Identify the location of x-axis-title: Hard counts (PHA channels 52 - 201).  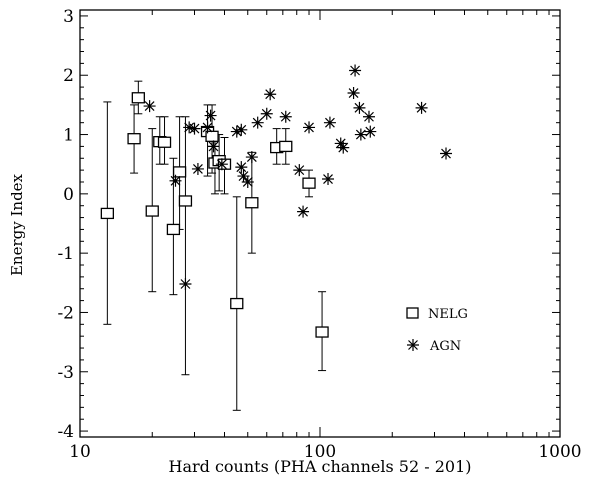
(319, 466).